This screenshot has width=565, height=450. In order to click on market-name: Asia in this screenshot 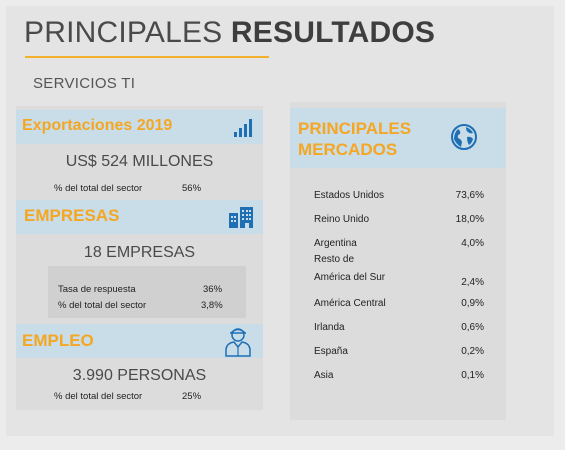, I will do `click(324, 375)`.